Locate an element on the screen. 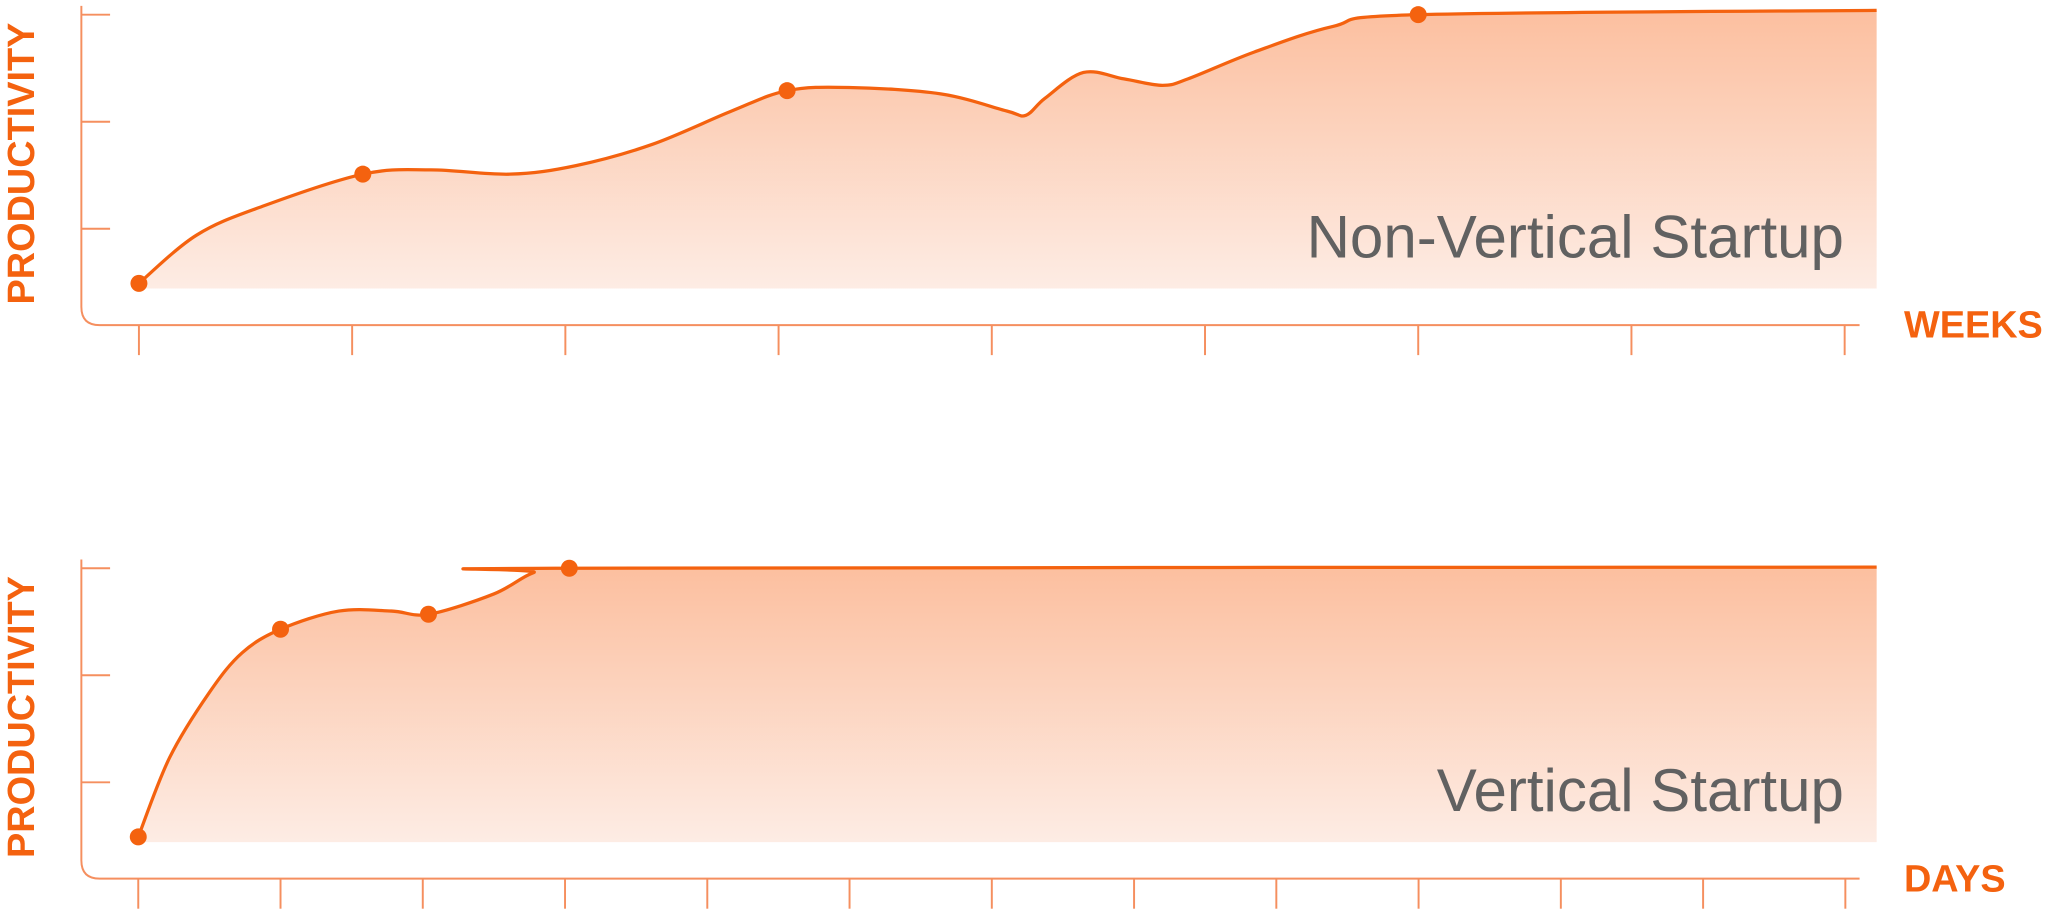  x-axis-title: WEEKS is located at coordinates (1973, 326).